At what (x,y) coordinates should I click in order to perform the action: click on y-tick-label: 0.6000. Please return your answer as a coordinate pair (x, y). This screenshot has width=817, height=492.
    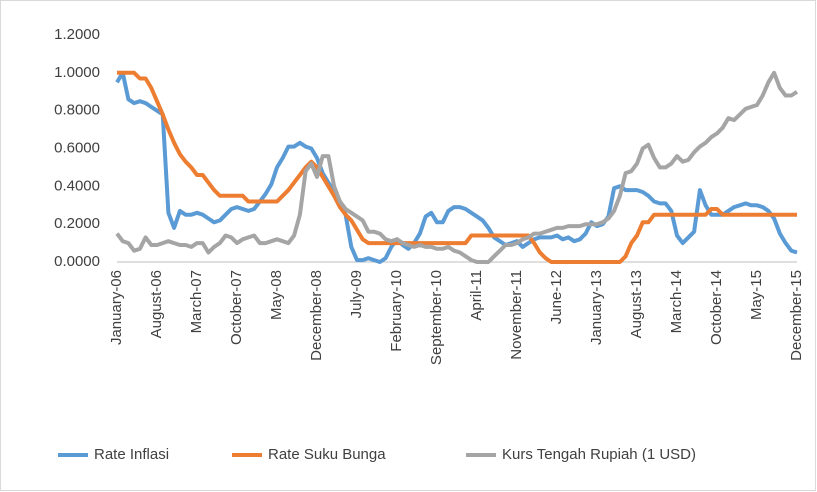
    Looking at the image, I should click on (77, 147).